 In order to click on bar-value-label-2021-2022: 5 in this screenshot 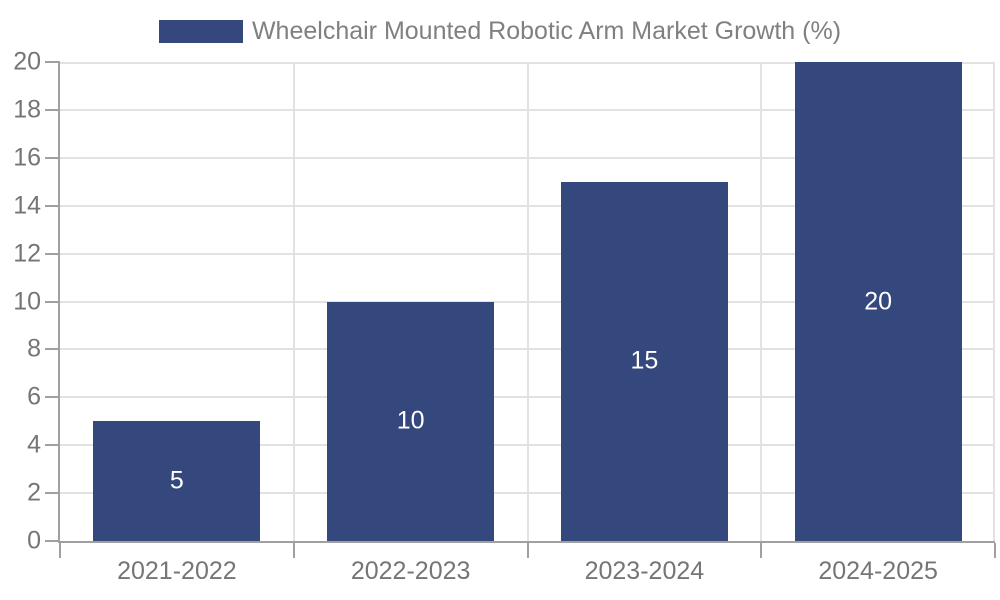, I will do `click(176, 480)`.